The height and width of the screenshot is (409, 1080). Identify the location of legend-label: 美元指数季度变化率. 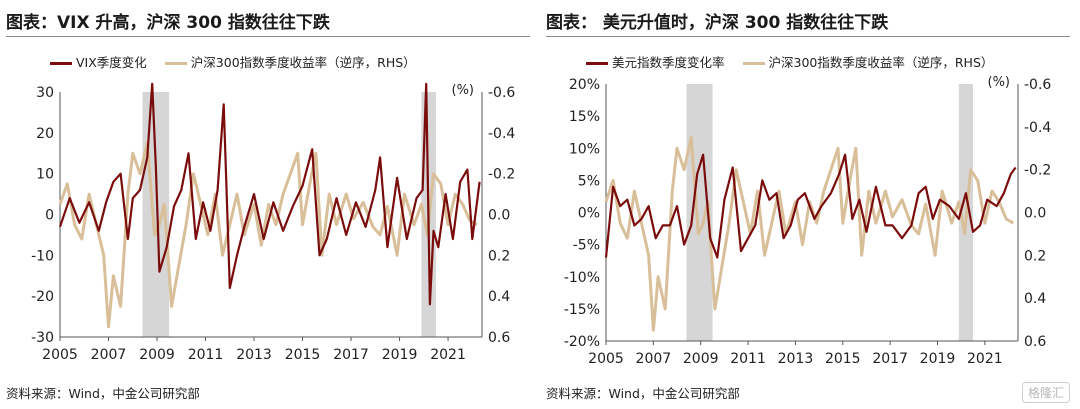
(668, 62).